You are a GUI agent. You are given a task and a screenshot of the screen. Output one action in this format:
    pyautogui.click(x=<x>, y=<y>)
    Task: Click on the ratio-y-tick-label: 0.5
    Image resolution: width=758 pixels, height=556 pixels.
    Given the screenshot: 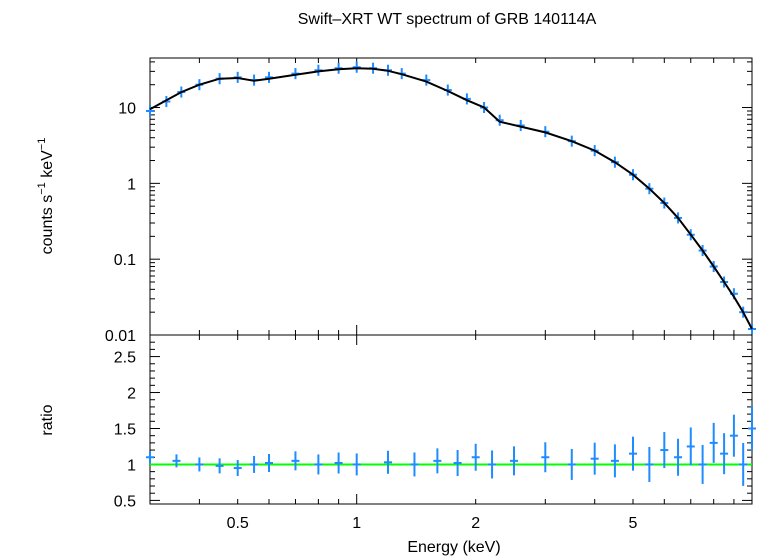 What is the action you would take?
    pyautogui.click(x=125, y=501)
    